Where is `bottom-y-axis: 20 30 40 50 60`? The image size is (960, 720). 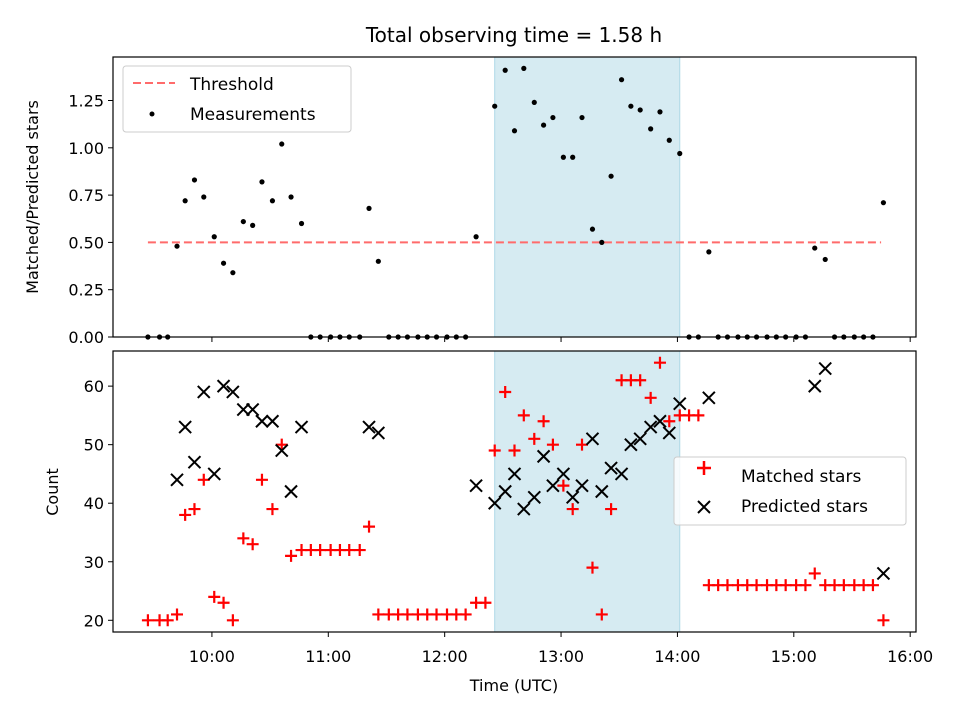 bottom-y-axis: 20 30 40 50 60 is located at coordinates (98, 503).